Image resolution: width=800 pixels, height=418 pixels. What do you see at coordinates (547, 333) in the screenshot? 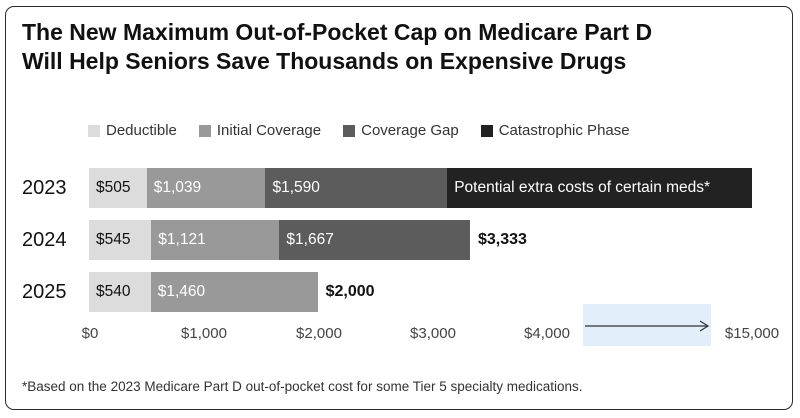
I see `x-tick-4000: $4,000` at bounding box center [547, 333].